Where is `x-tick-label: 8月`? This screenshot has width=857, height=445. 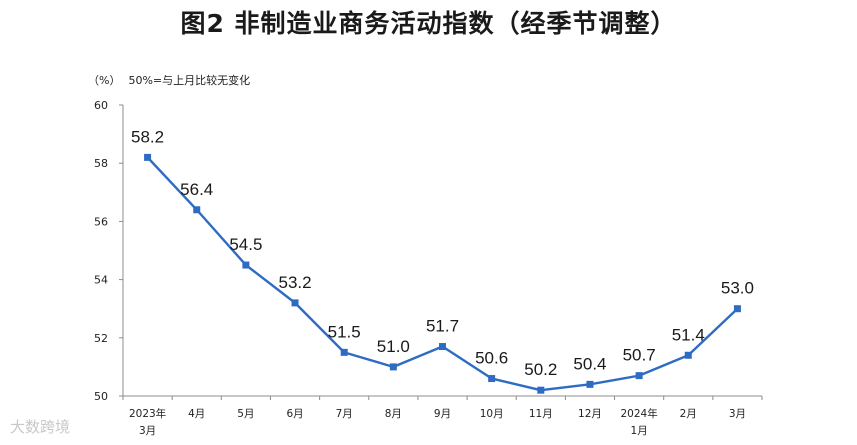
x-tick-label: 8月 is located at coordinates (393, 414).